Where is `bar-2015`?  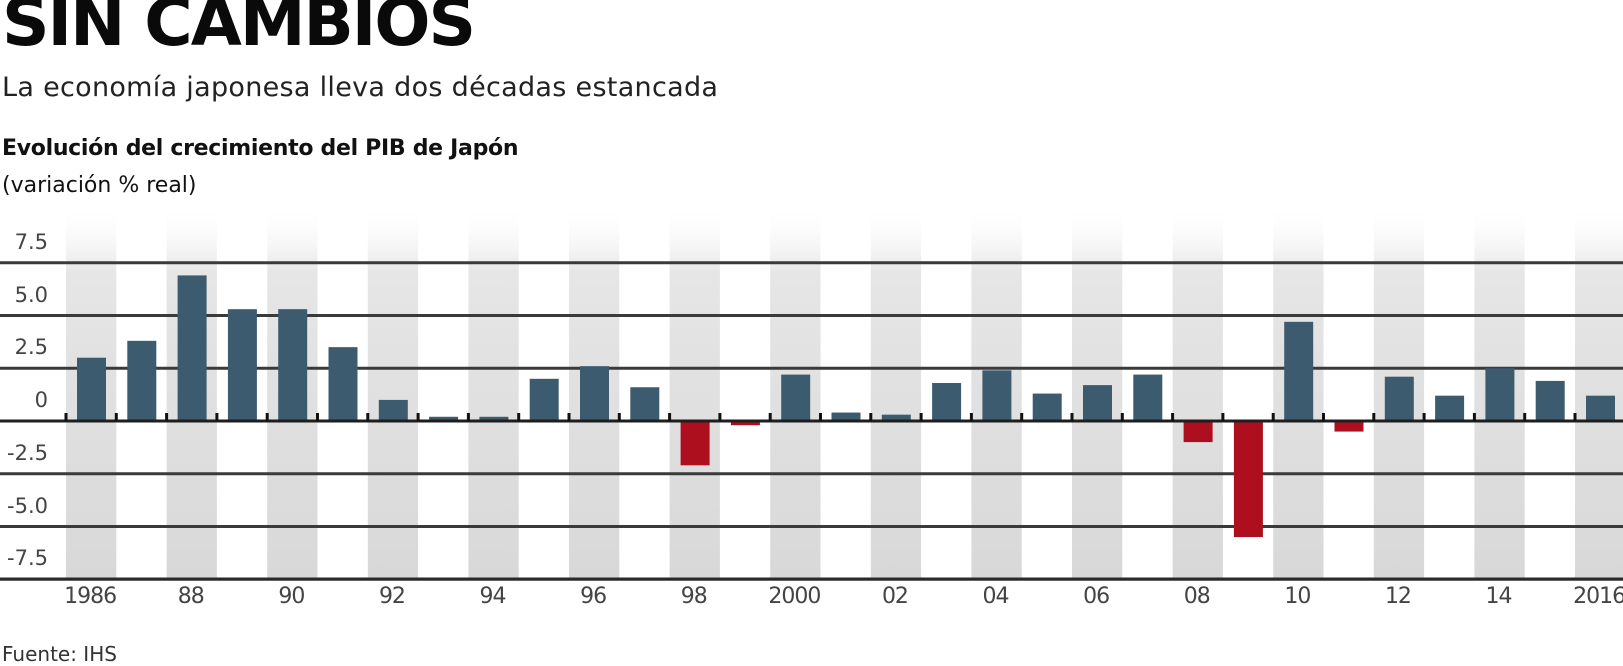 bar-2015 is located at coordinates (1550, 400).